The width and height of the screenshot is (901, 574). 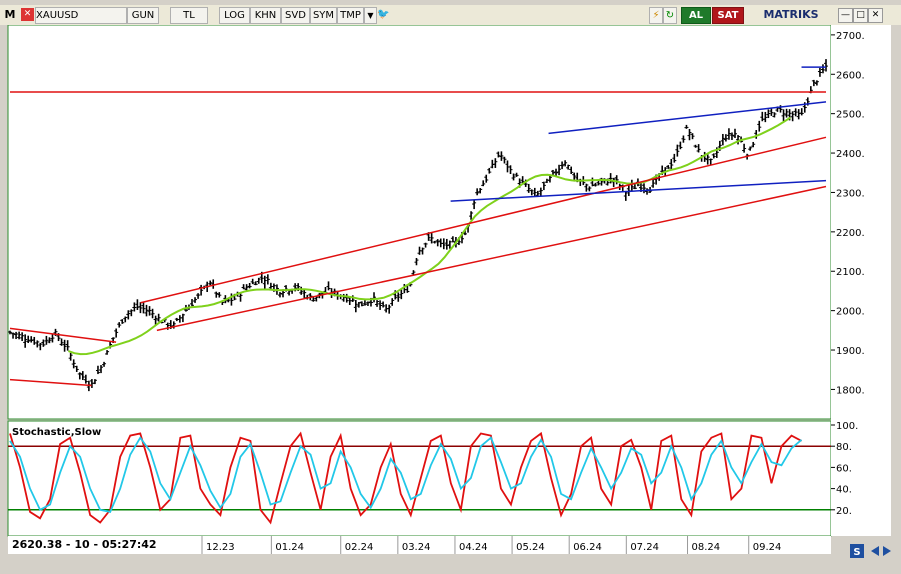 What do you see at coordinates (728, 15) in the screenshot?
I see `sell-button: SAT` at bounding box center [728, 15].